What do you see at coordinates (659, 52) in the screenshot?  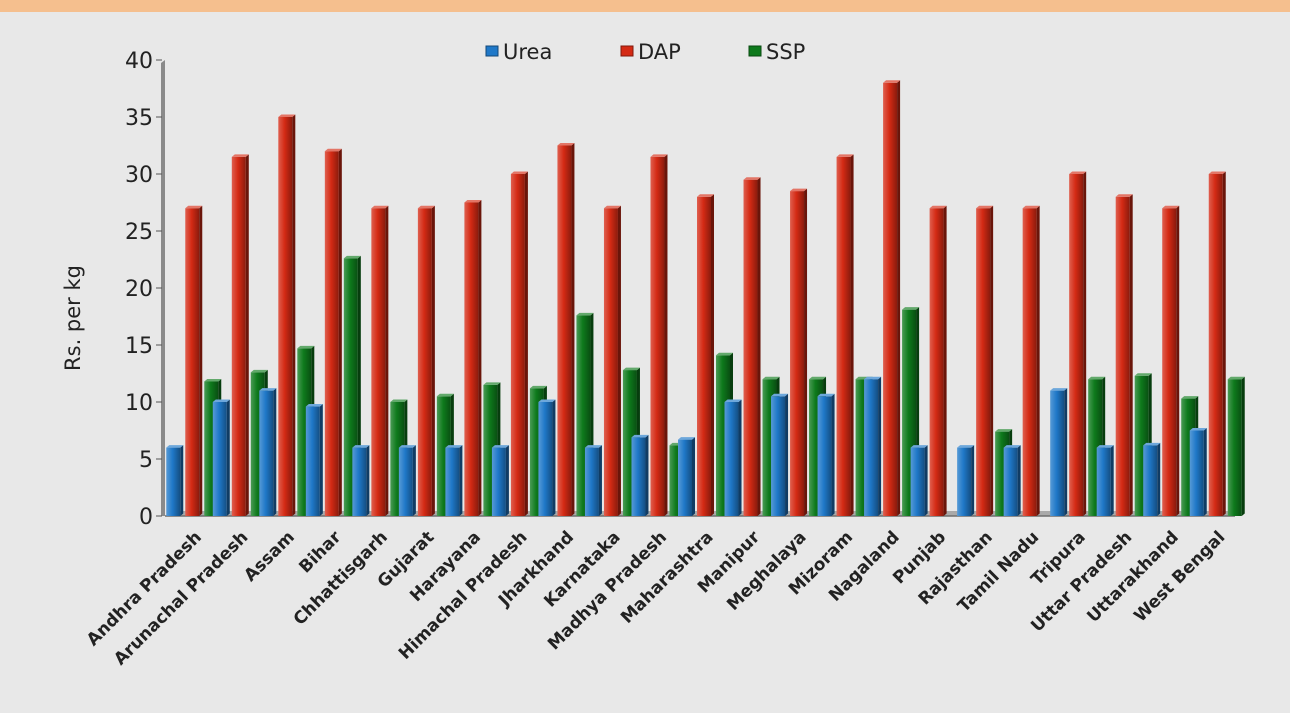 I see `legend-label-dap: DAP` at bounding box center [659, 52].